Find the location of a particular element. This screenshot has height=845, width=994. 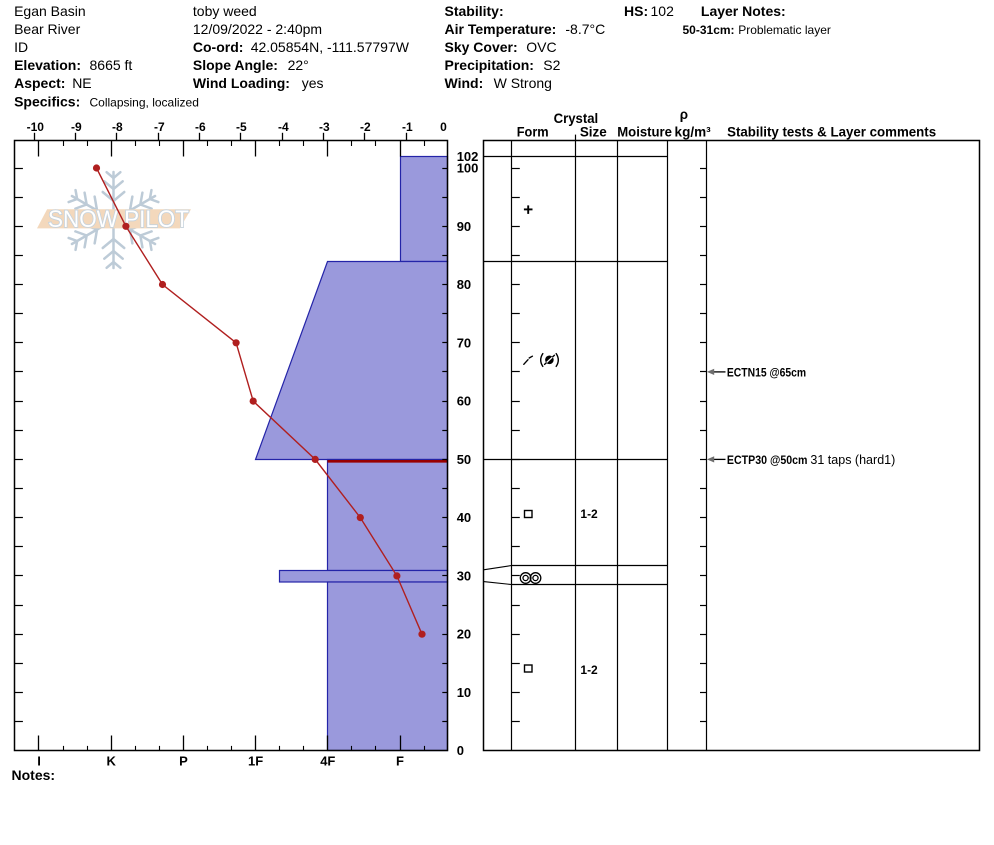

svg-text: 80 is located at coordinates (464, 284).